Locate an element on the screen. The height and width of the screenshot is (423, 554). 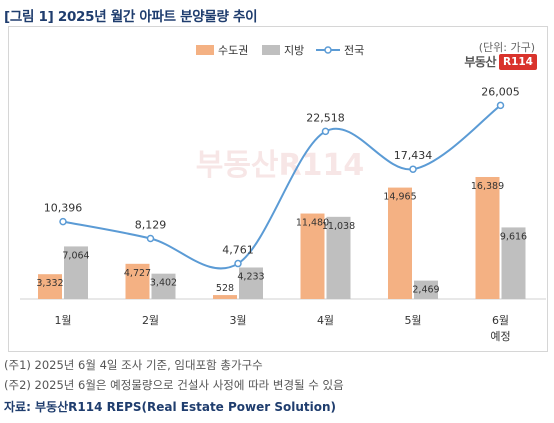
bar-label-local: 11,038 is located at coordinates (338, 226).